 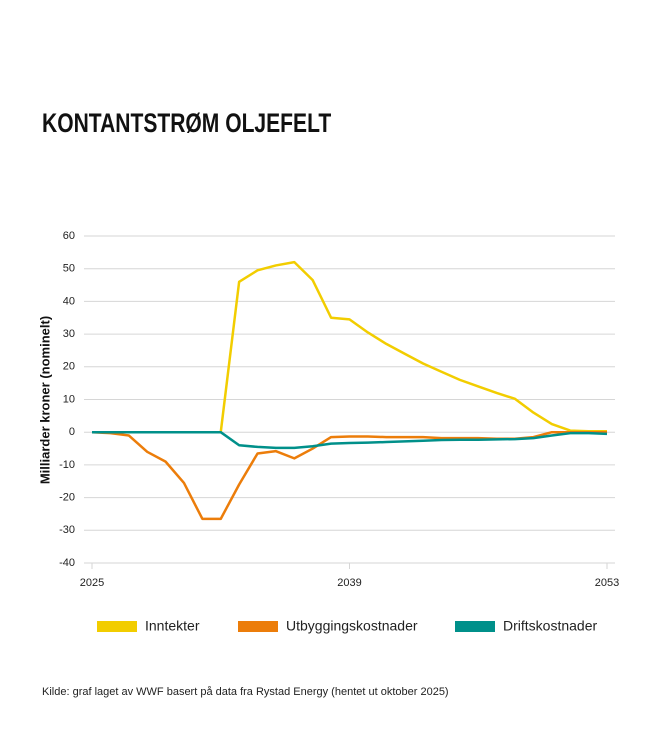 I want to click on y-tick-label: 60, so click(x=69, y=236).